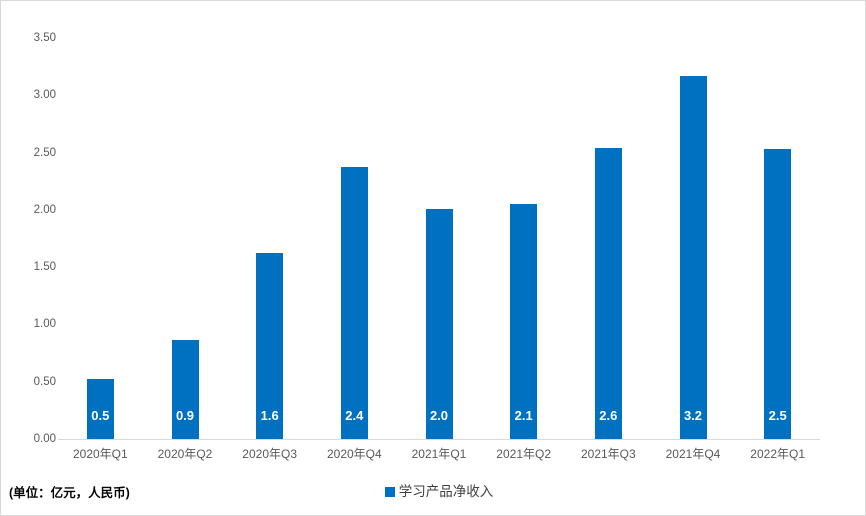 The height and width of the screenshot is (516, 866). Describe the element at coordinates (269, 415) in the screenshot. I see `bar-value-label: 1.6` at that location.